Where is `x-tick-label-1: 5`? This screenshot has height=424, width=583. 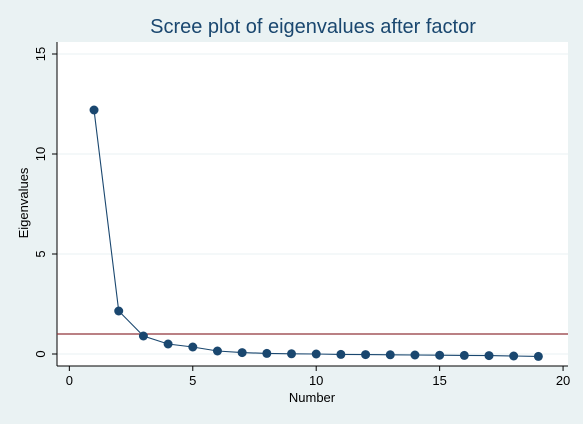
x-tick-label-1: 5 is located at coordinates (192, 380).